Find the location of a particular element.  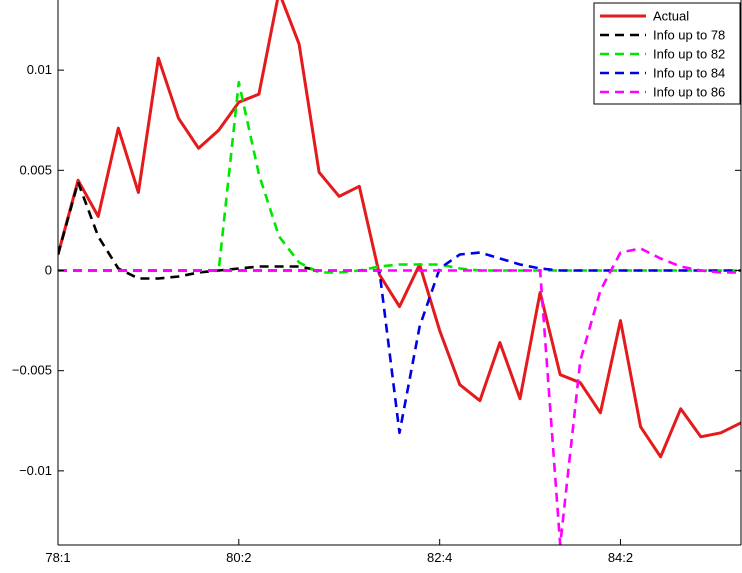

legend-box is located at coordinates (667, 53).